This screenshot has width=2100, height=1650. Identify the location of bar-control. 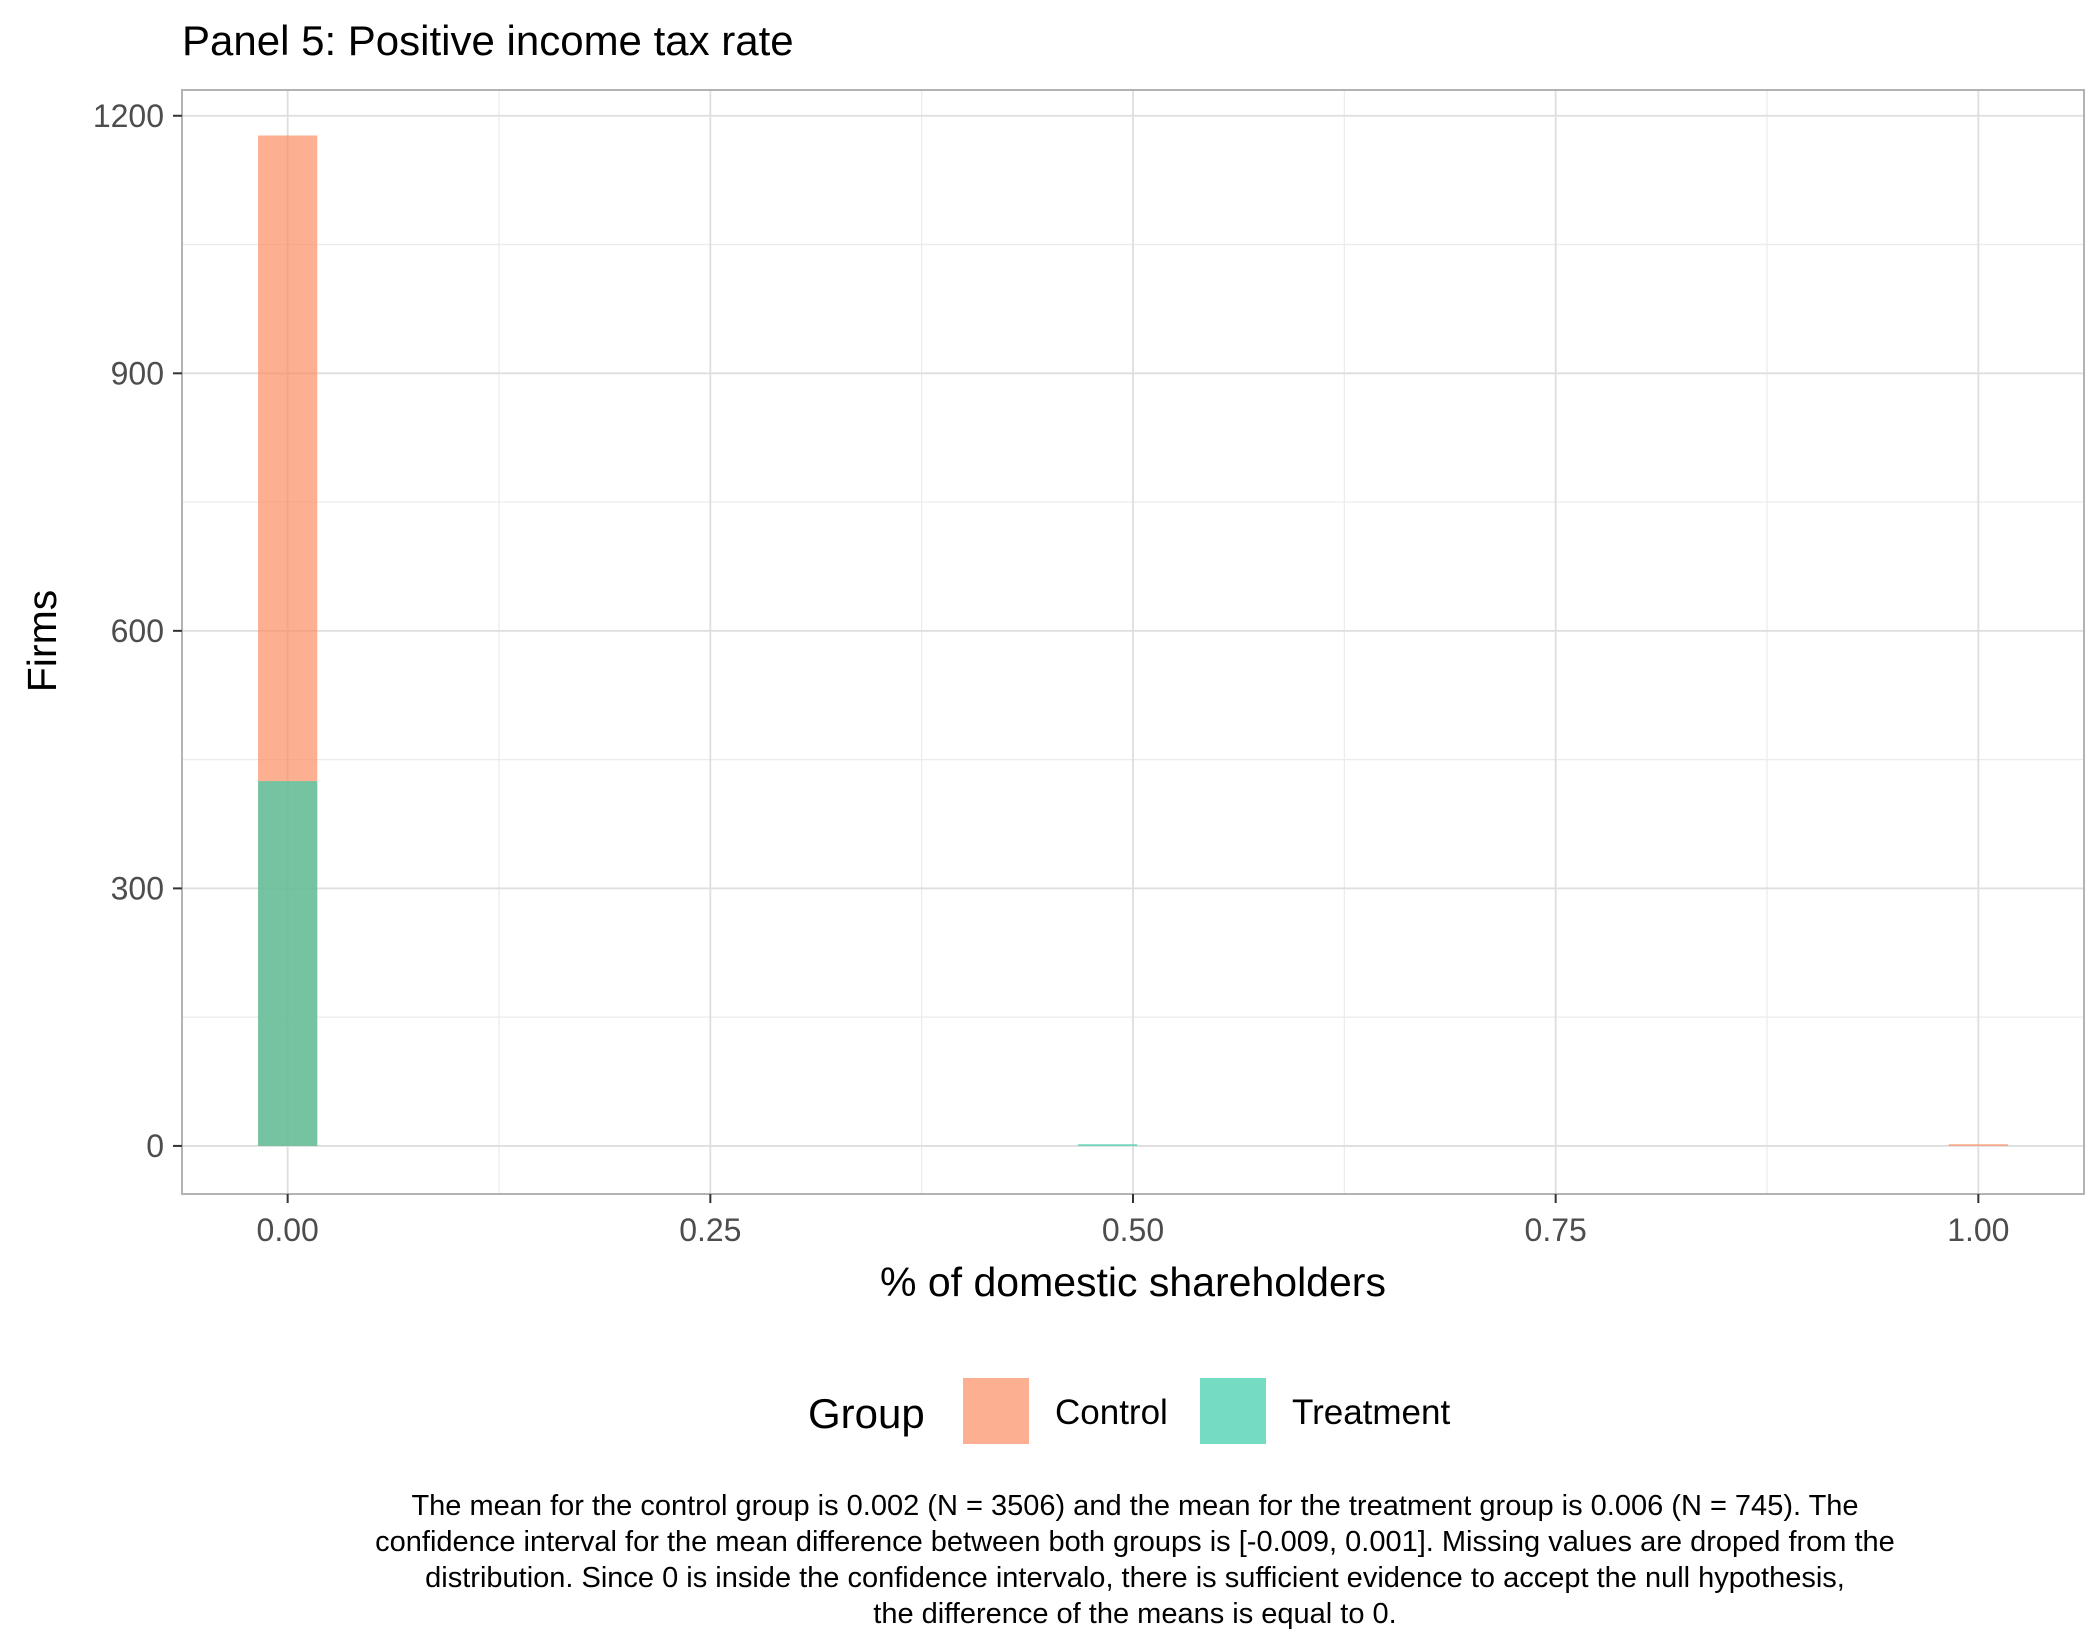
(1978, 1145).